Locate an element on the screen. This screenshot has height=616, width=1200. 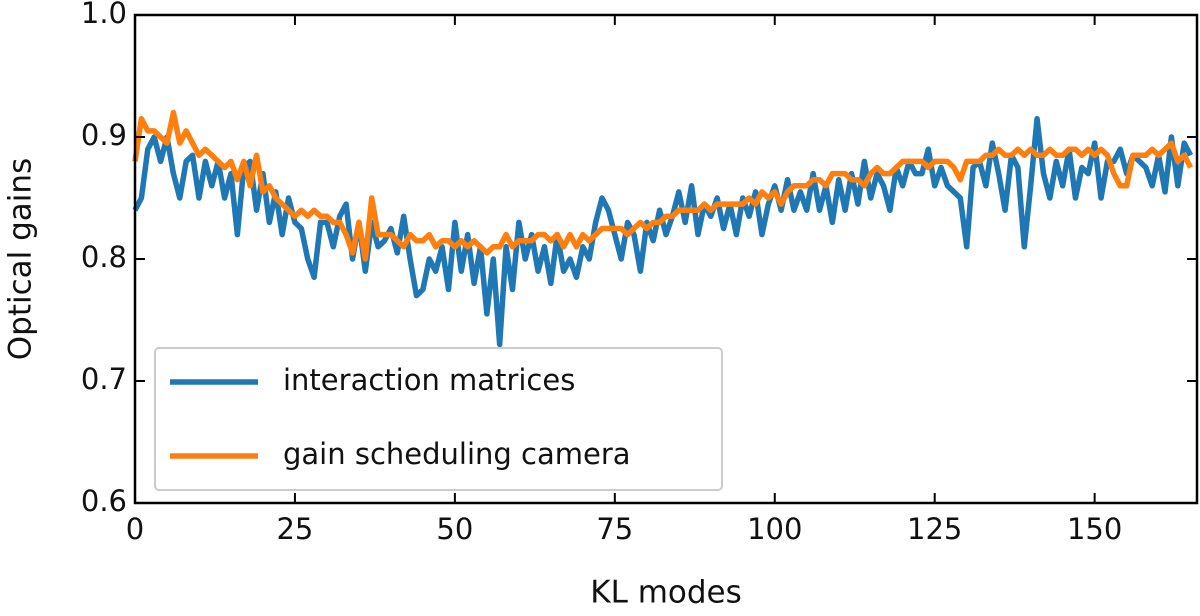
x-tick-label: 0 is located at coordinates (135, 529).